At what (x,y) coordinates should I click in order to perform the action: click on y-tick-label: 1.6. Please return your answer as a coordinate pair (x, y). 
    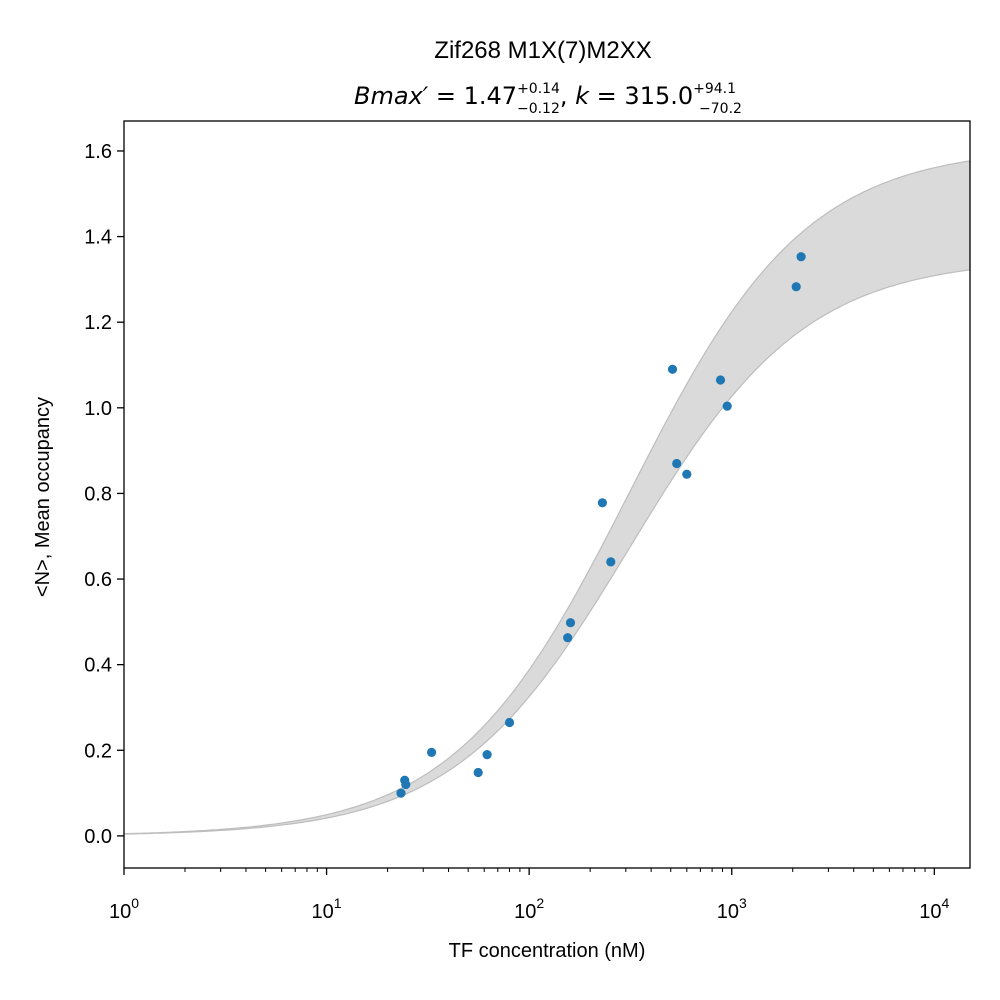
    Looking at the image, I should click on (98, 152).